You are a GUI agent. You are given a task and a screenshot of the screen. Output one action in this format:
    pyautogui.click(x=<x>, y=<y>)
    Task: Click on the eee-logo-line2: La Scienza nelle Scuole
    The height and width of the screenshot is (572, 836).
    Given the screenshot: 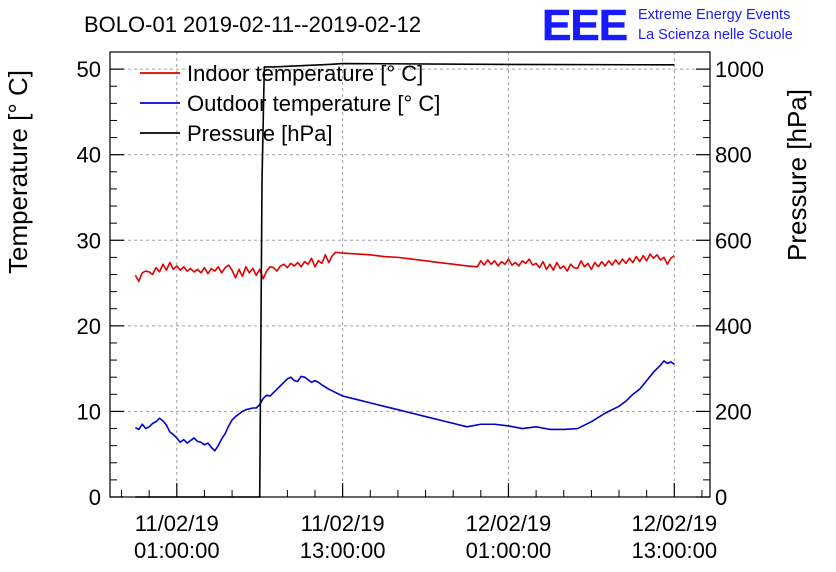 What is the action you would take?
    pyautogui.click(x=715, y=35)
    